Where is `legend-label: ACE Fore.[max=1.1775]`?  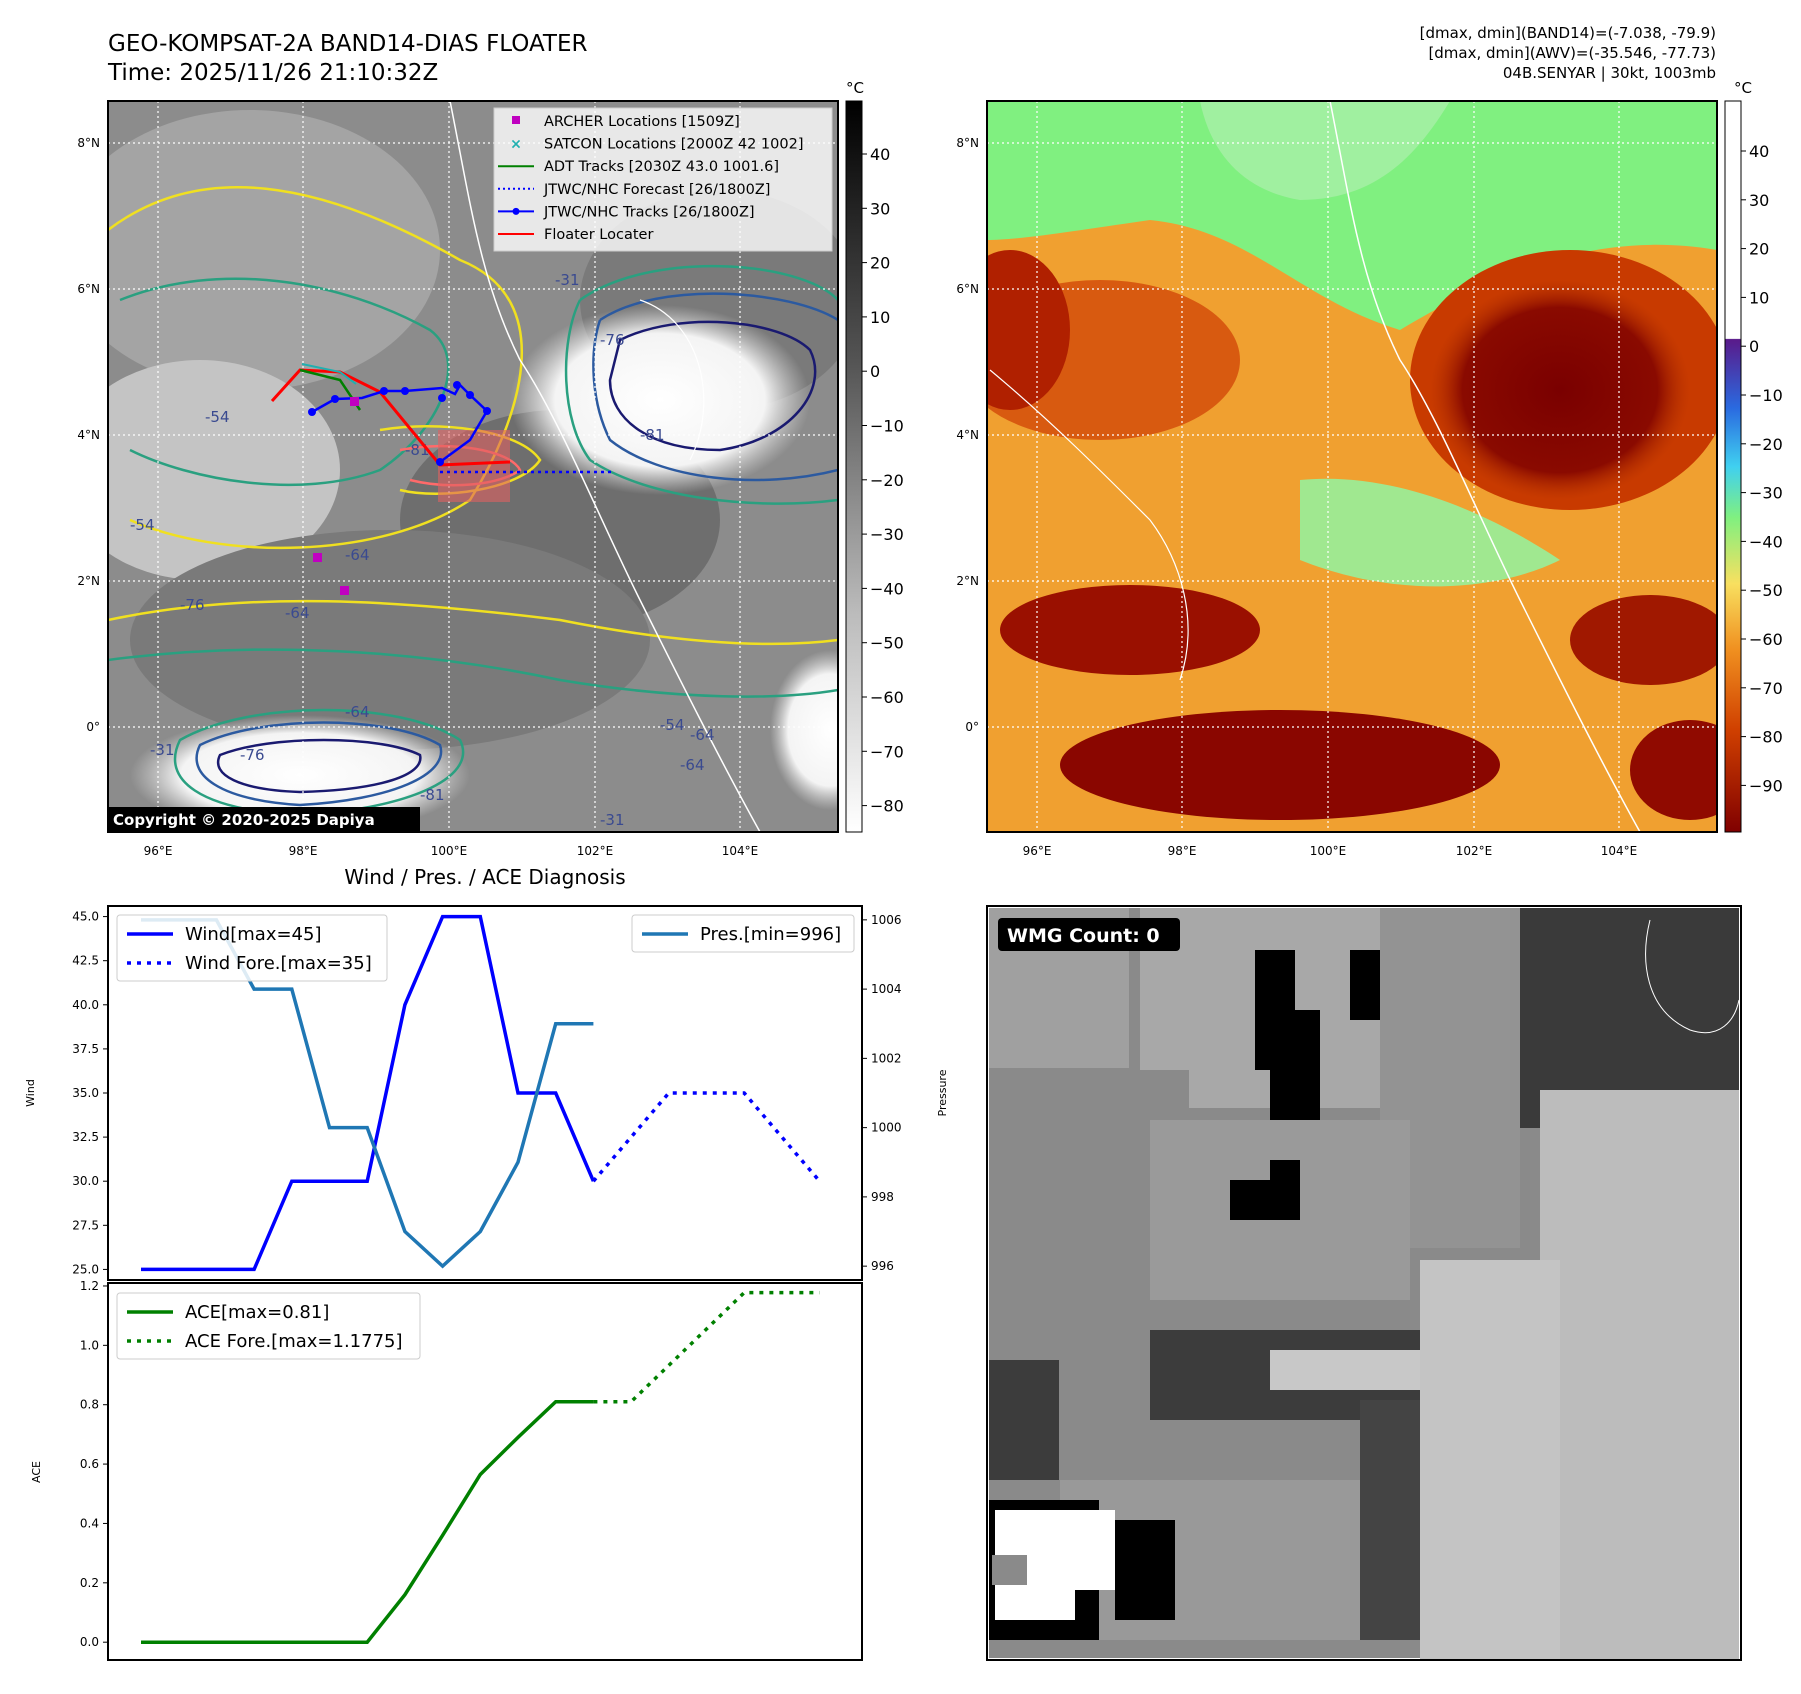 legend-label: ACE Fore.[max=1.1775] is located at coordinates (294, 1341).